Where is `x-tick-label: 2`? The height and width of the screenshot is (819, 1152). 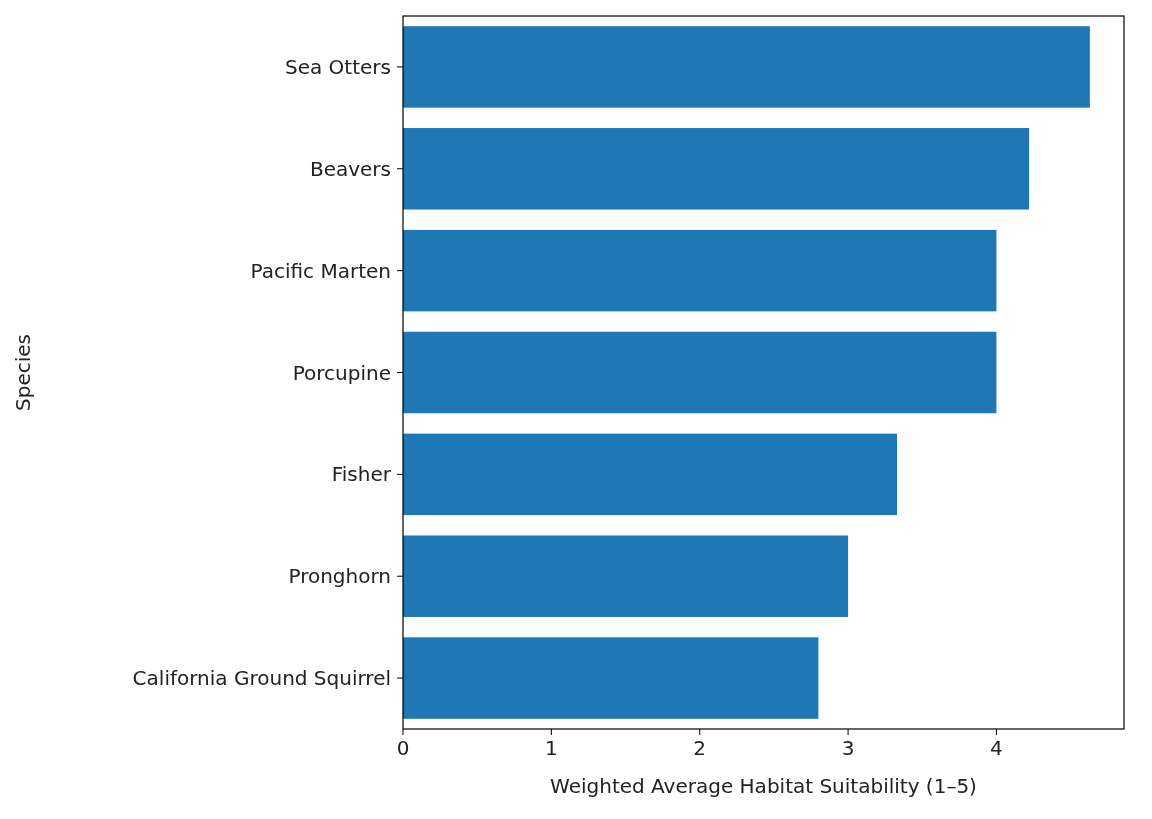 x-tick-label: 2 is located at coordinates (700, 748).